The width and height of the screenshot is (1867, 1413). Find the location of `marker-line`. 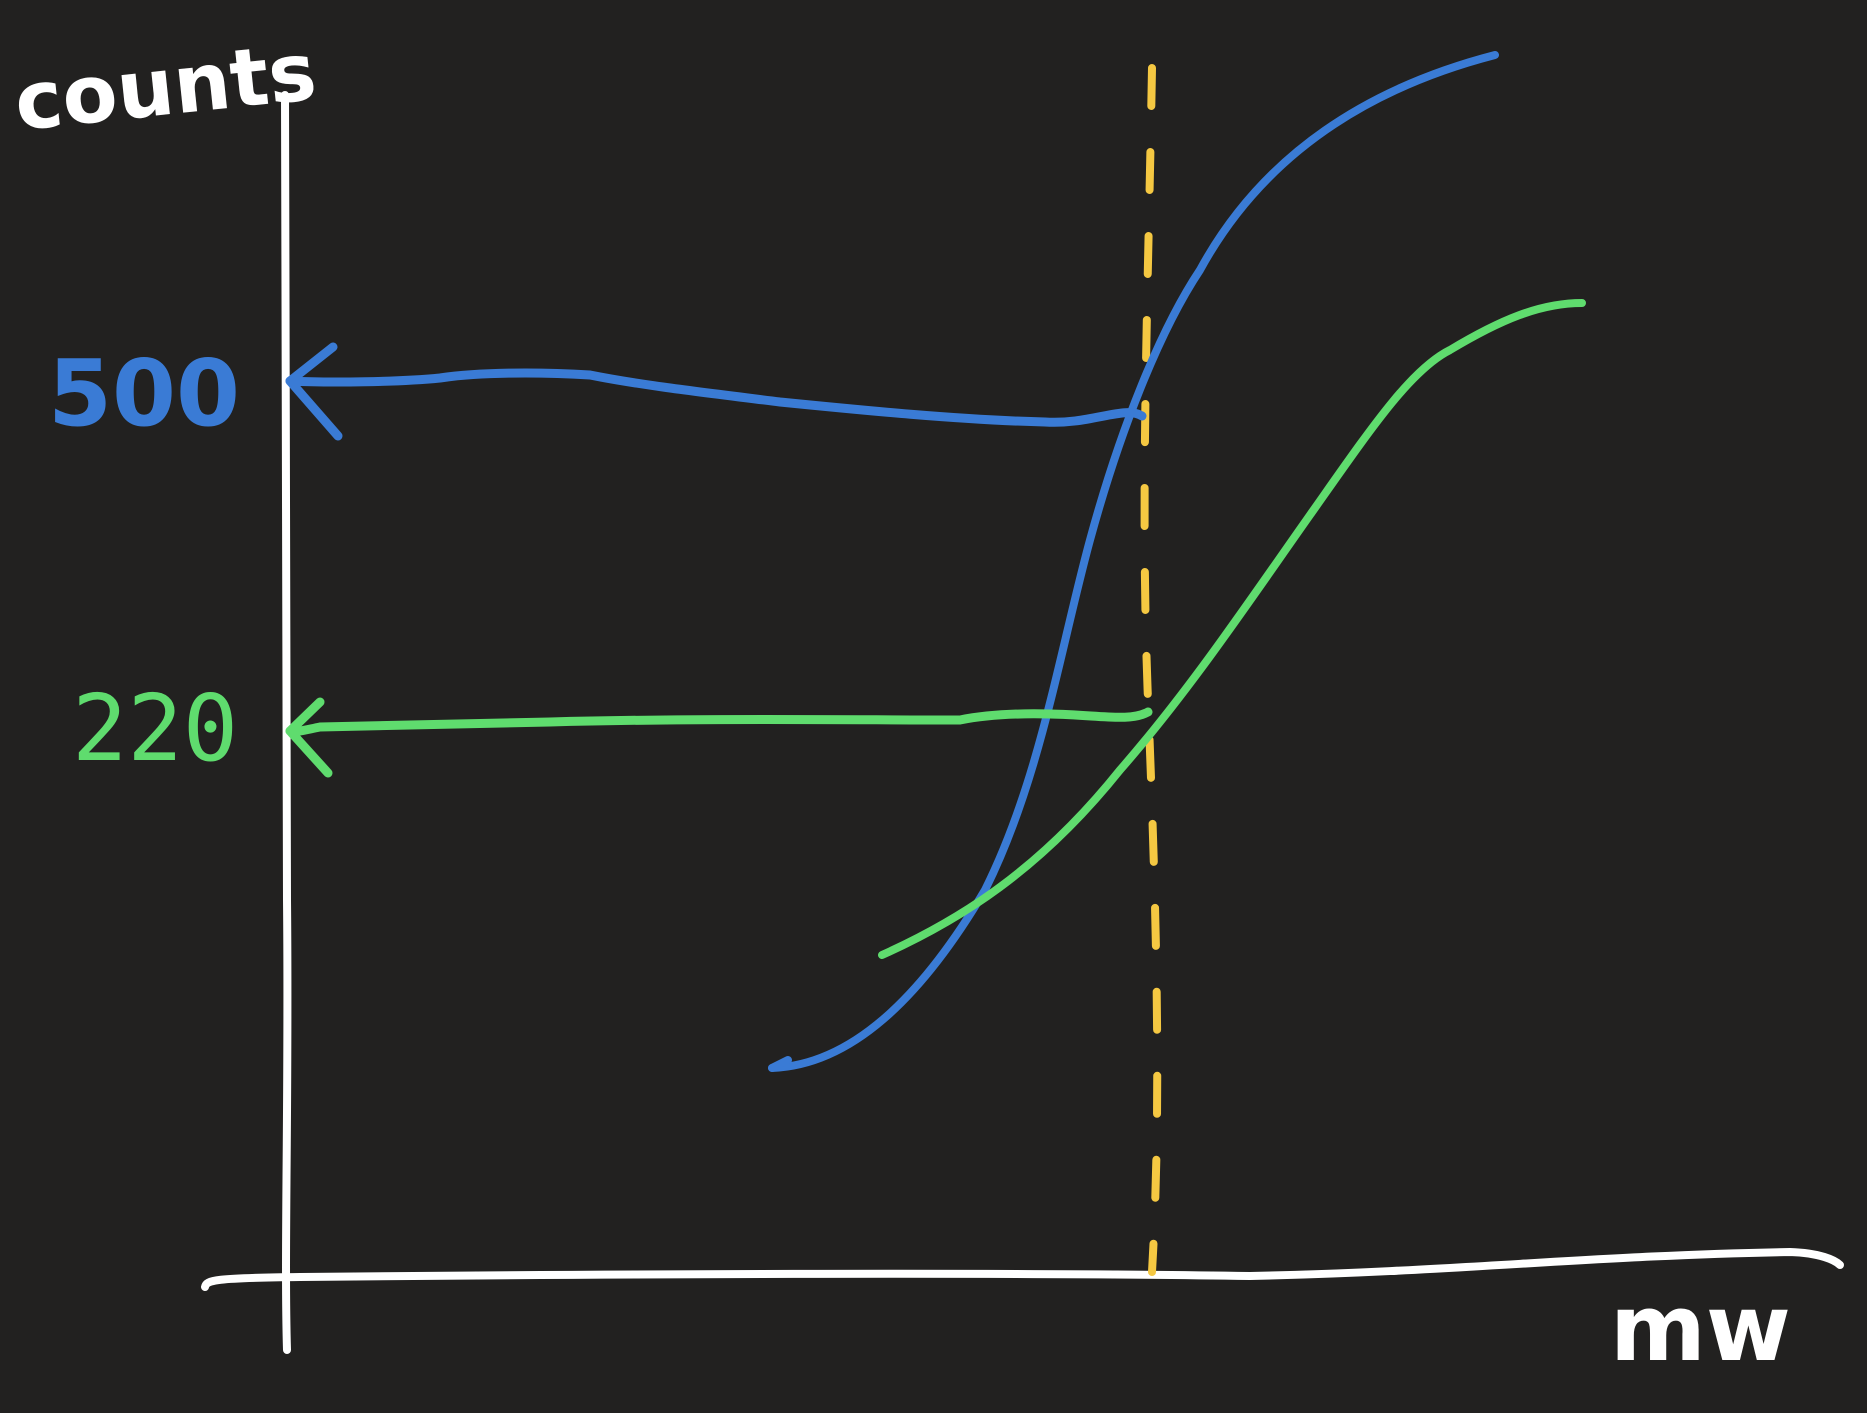

marker-line is located at coordinates (1151, 670).